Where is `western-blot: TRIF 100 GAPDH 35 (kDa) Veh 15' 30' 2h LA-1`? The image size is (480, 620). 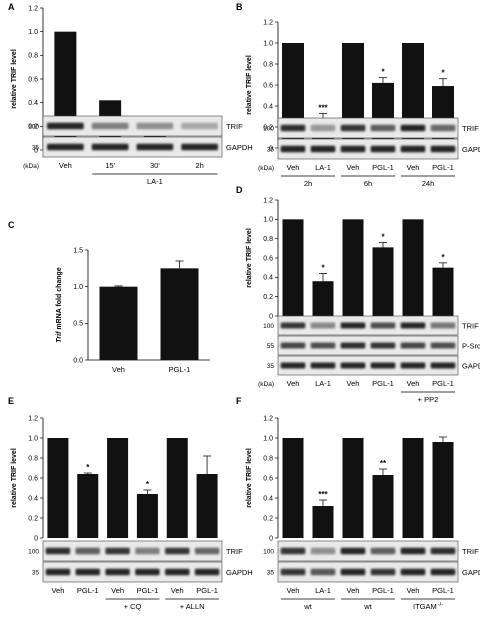 western-blot: TRIF 100 GAPDH 35 (kDa) Veh 15' 30' 2h LA-1 is located at coordinates (138, 150).